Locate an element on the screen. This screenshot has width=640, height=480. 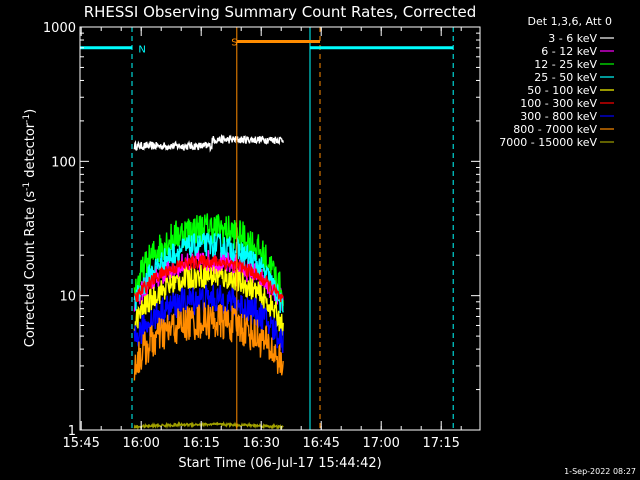
x-tick-label: 17:15 is located at coordinates (440, 443).